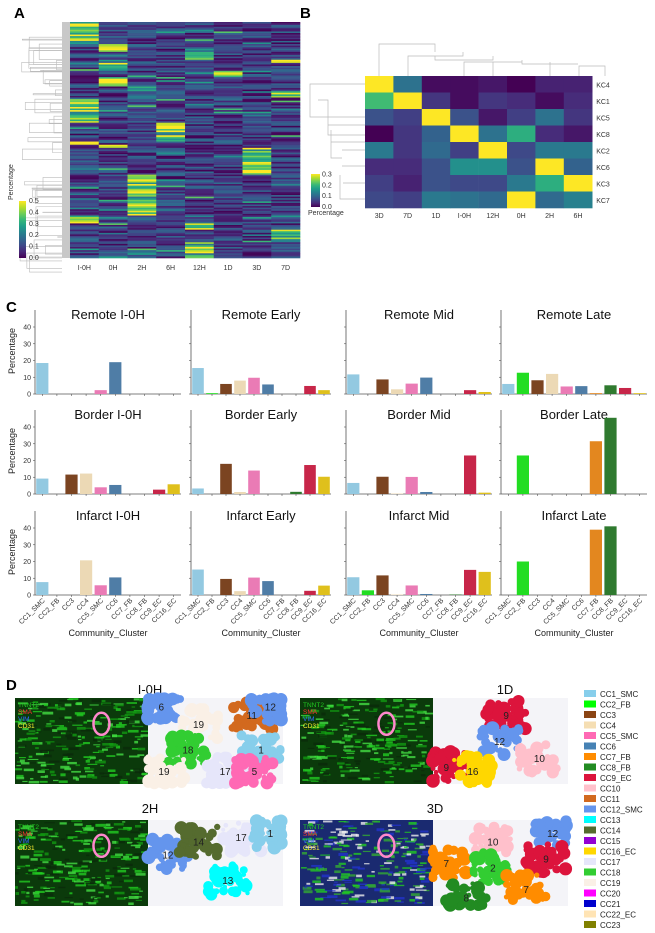  What do you see at coordinates (311, 848) in the screenshot?
I see `stain-label: CD31` at bounding box center [311, 848].